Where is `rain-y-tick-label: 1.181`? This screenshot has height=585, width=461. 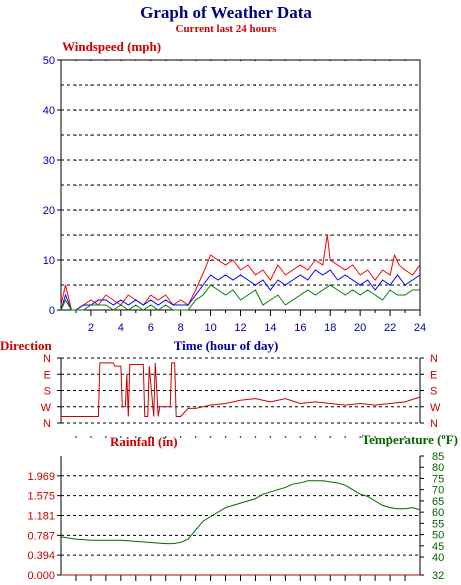 rain-y-tick-label: 1.181 is located at coordinates (41, 517).